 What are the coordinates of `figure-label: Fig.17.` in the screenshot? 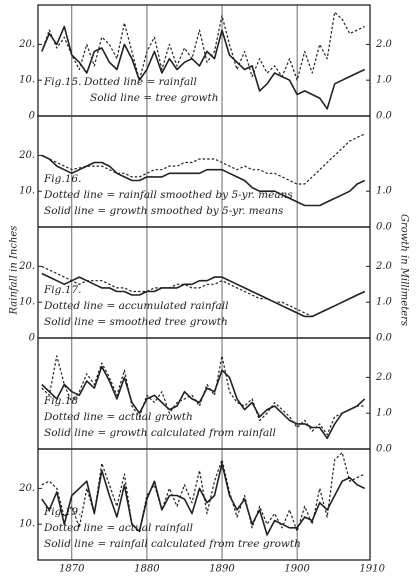 It's located at (62, 290).